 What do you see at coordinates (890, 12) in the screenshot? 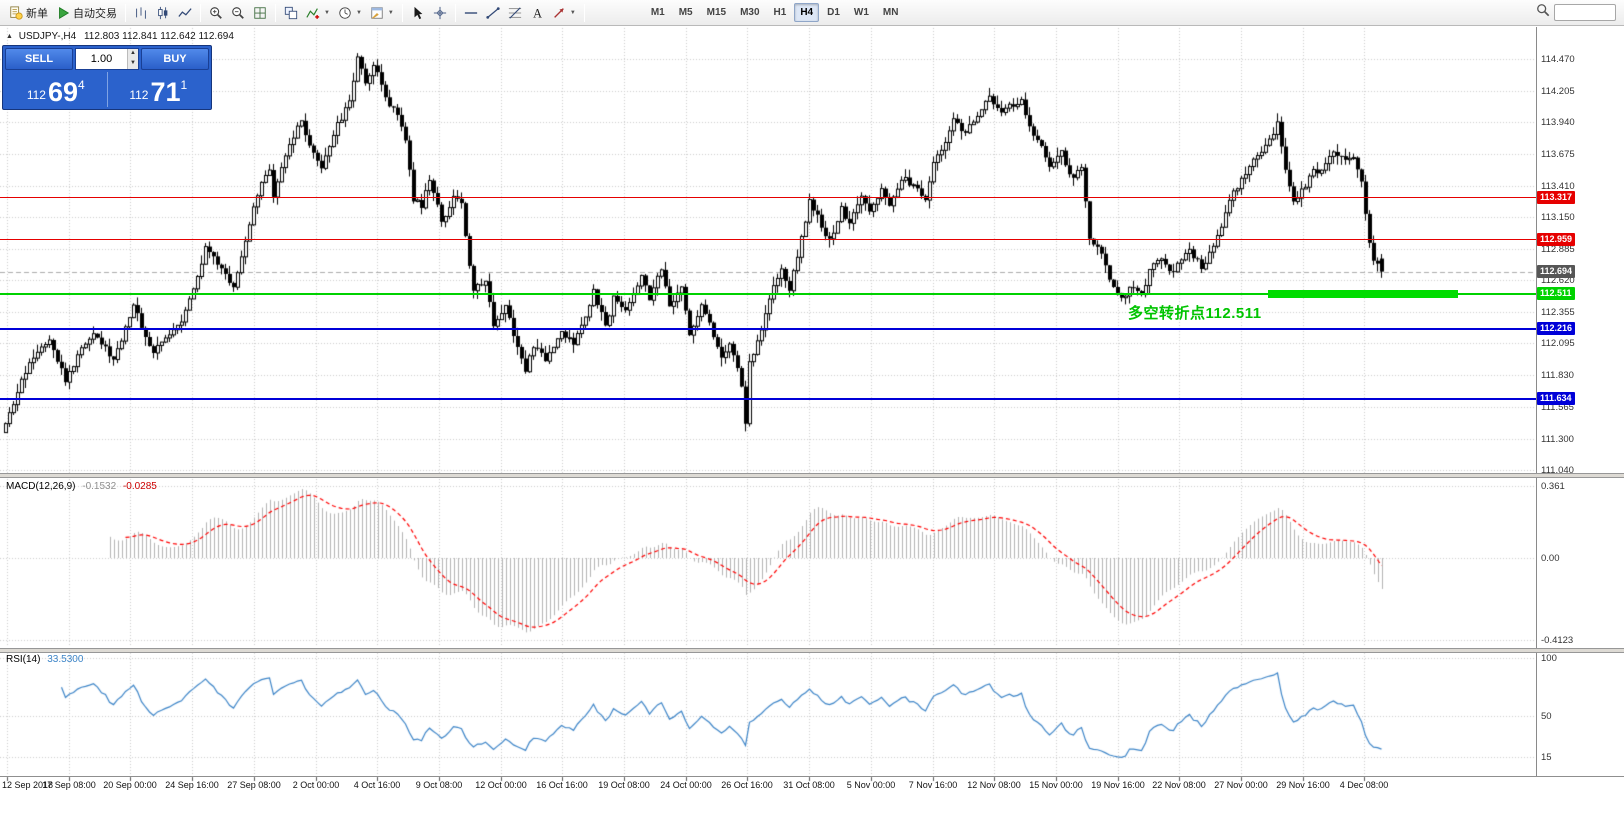
I see `timeframe-mn-button: MN` at bounding box center [890, 12].